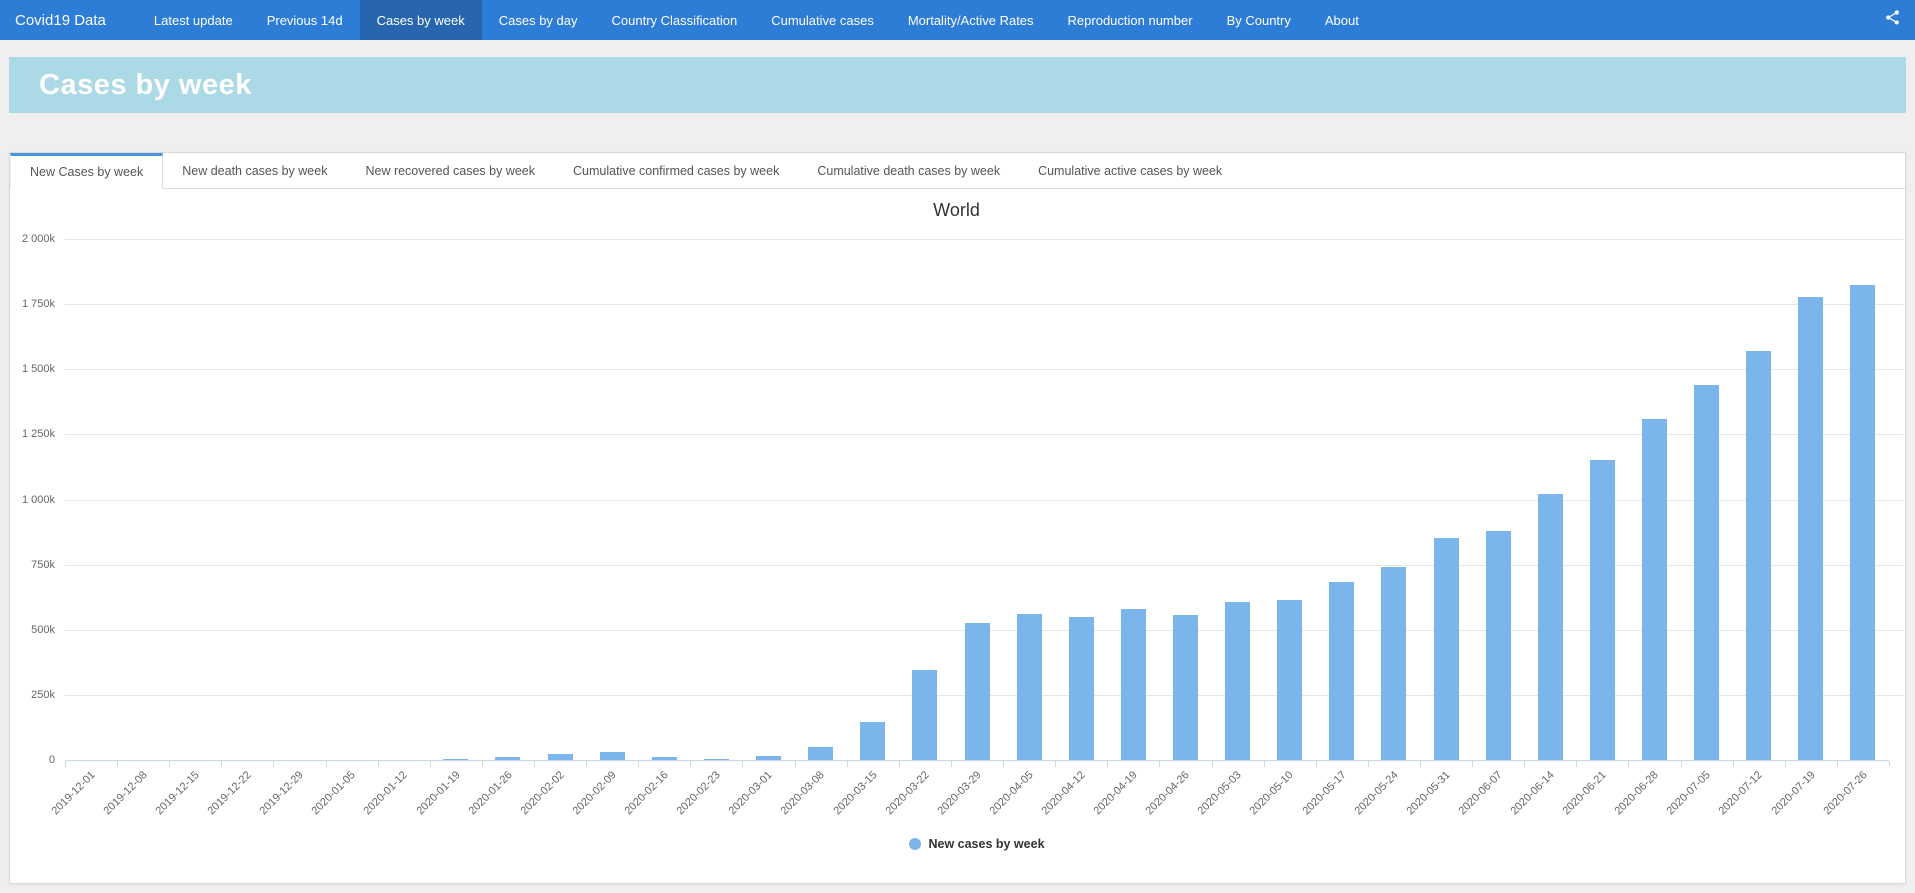 The image size is (1915, 893). I want to click on navbar-brand: Covid19 Data, so click(60, 20).